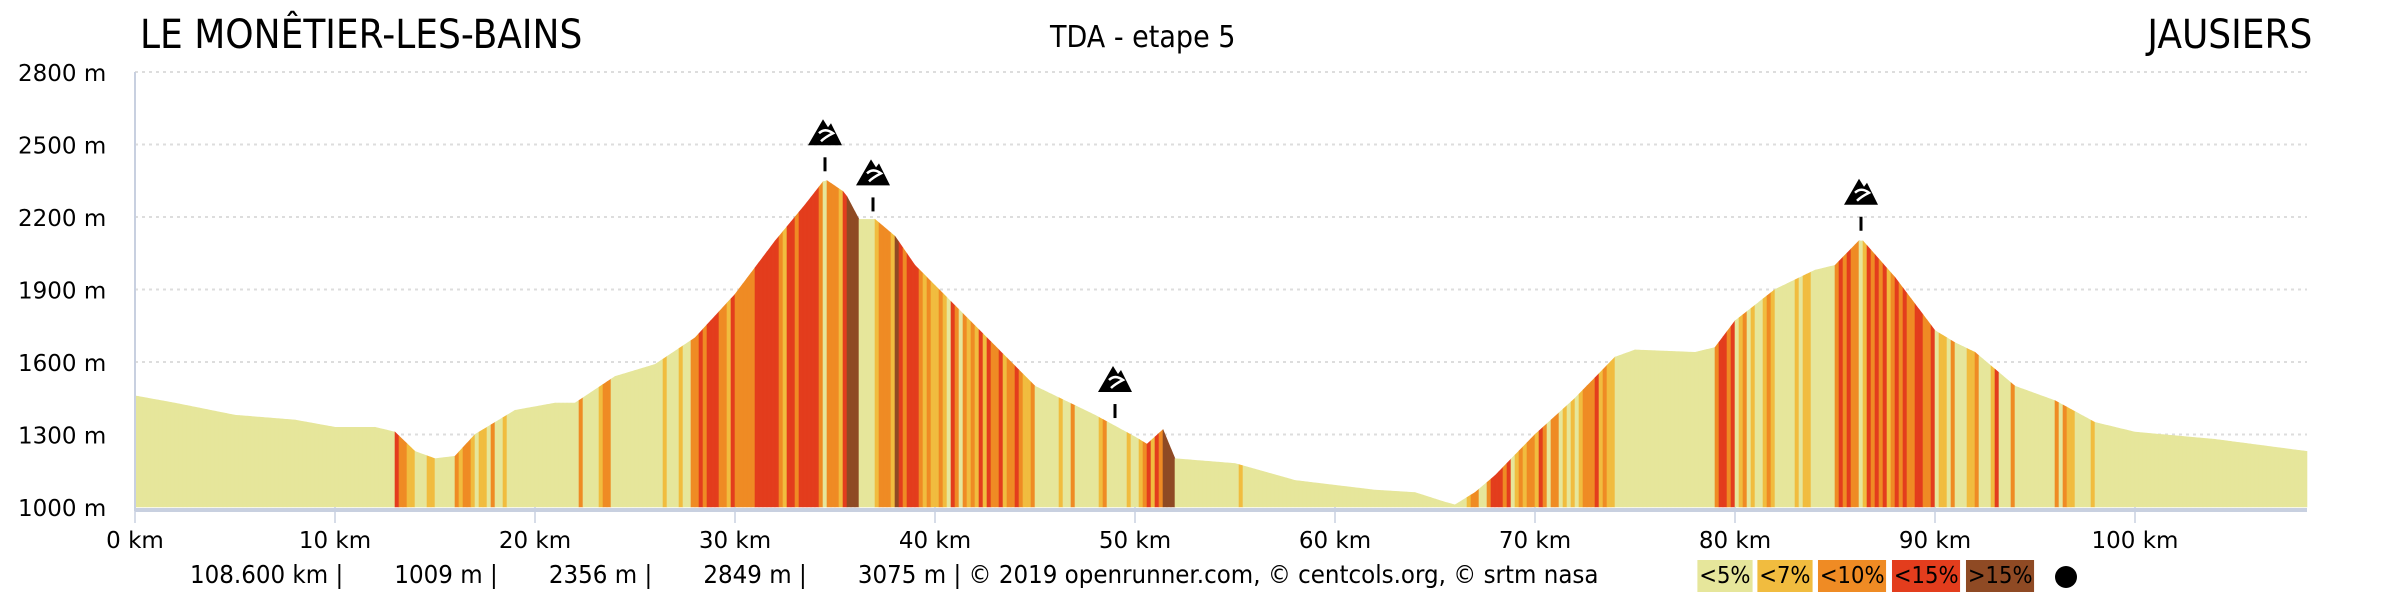 The image size is (2400, 600). Describe the element at coordinates (2229, 35) in the screenshot. I see `end-location: JAUSIERS` at that location.